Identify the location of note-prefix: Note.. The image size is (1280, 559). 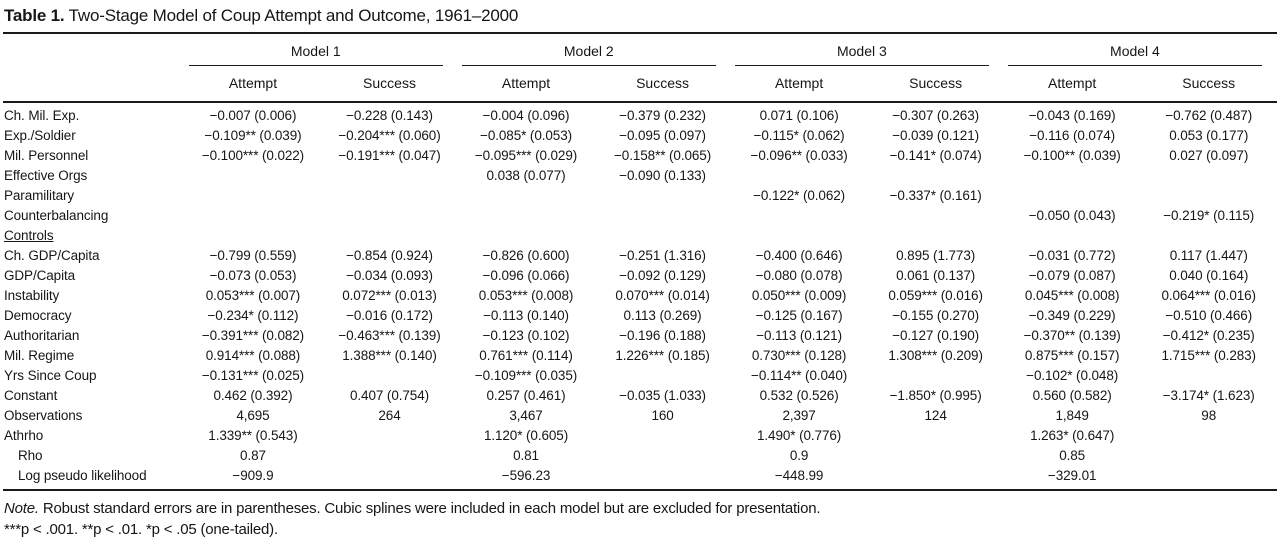
(21, 508).